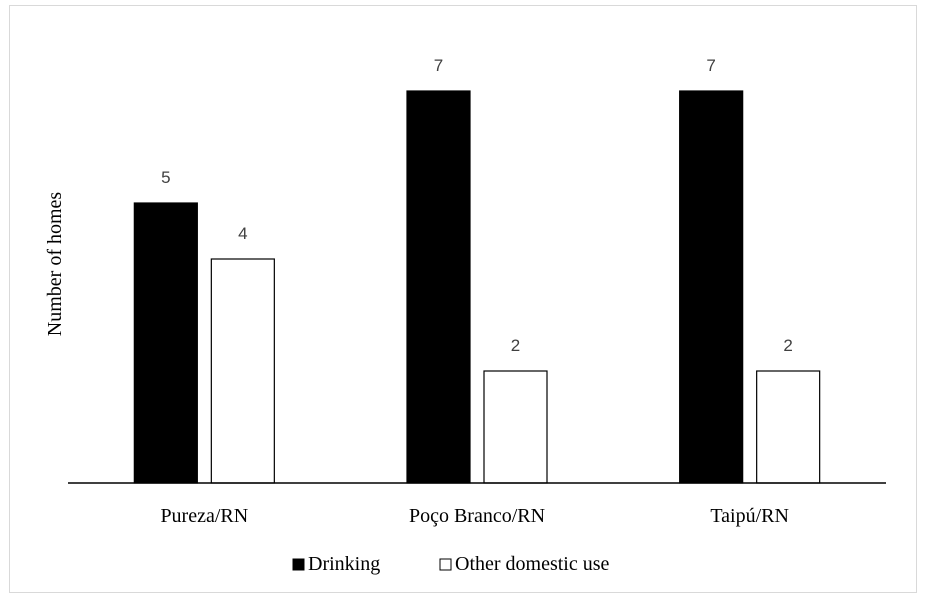 This screenshot has width=928, height=600. I want to click on x-tick-labels: Pureza/RN Poço Branco/RN Taipú/RN, so click(474, 516).